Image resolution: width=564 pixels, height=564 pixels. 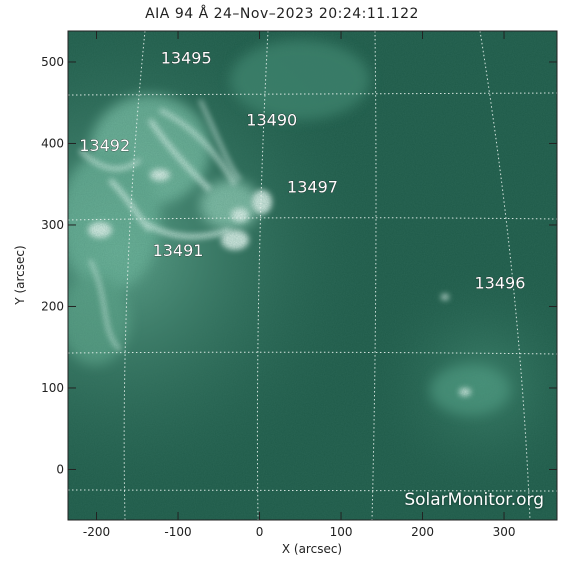 What do you see at coordinates (177, 532) in the screenshot?
I see `x-tick-label: -100` at bounding box center [177, 532].